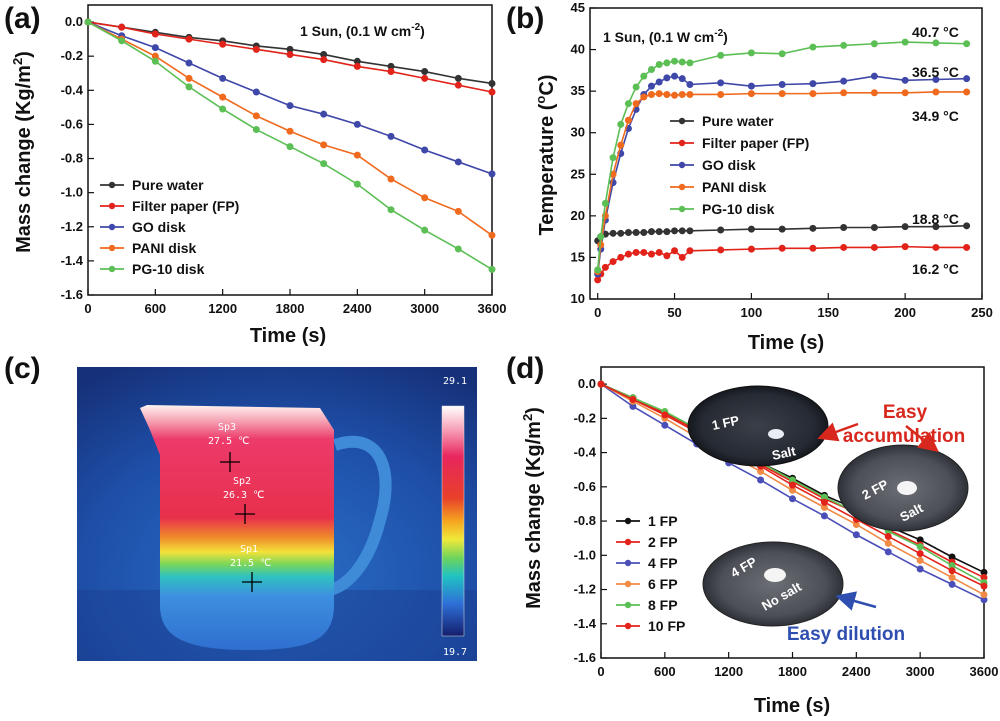 This screenshot has height=721, width=1000. Describe the element at coordinates (663, 542) in the screenshot. I see `legend-label: 2 FP` at that location.